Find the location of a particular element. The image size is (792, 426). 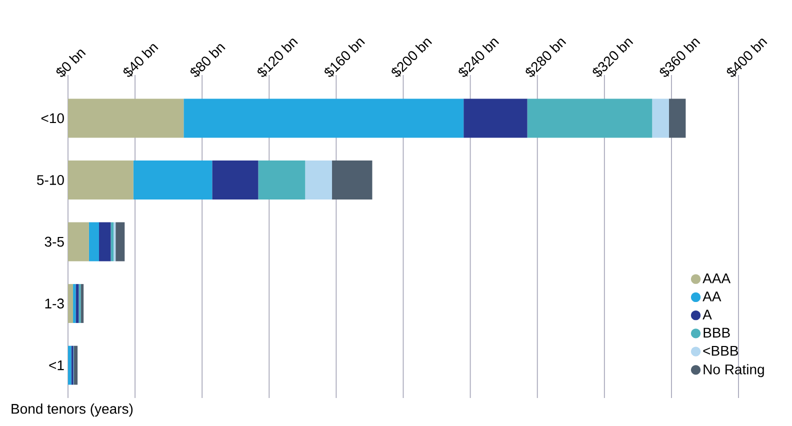

legend-label: No Rating is located at coordinates (734, 371).